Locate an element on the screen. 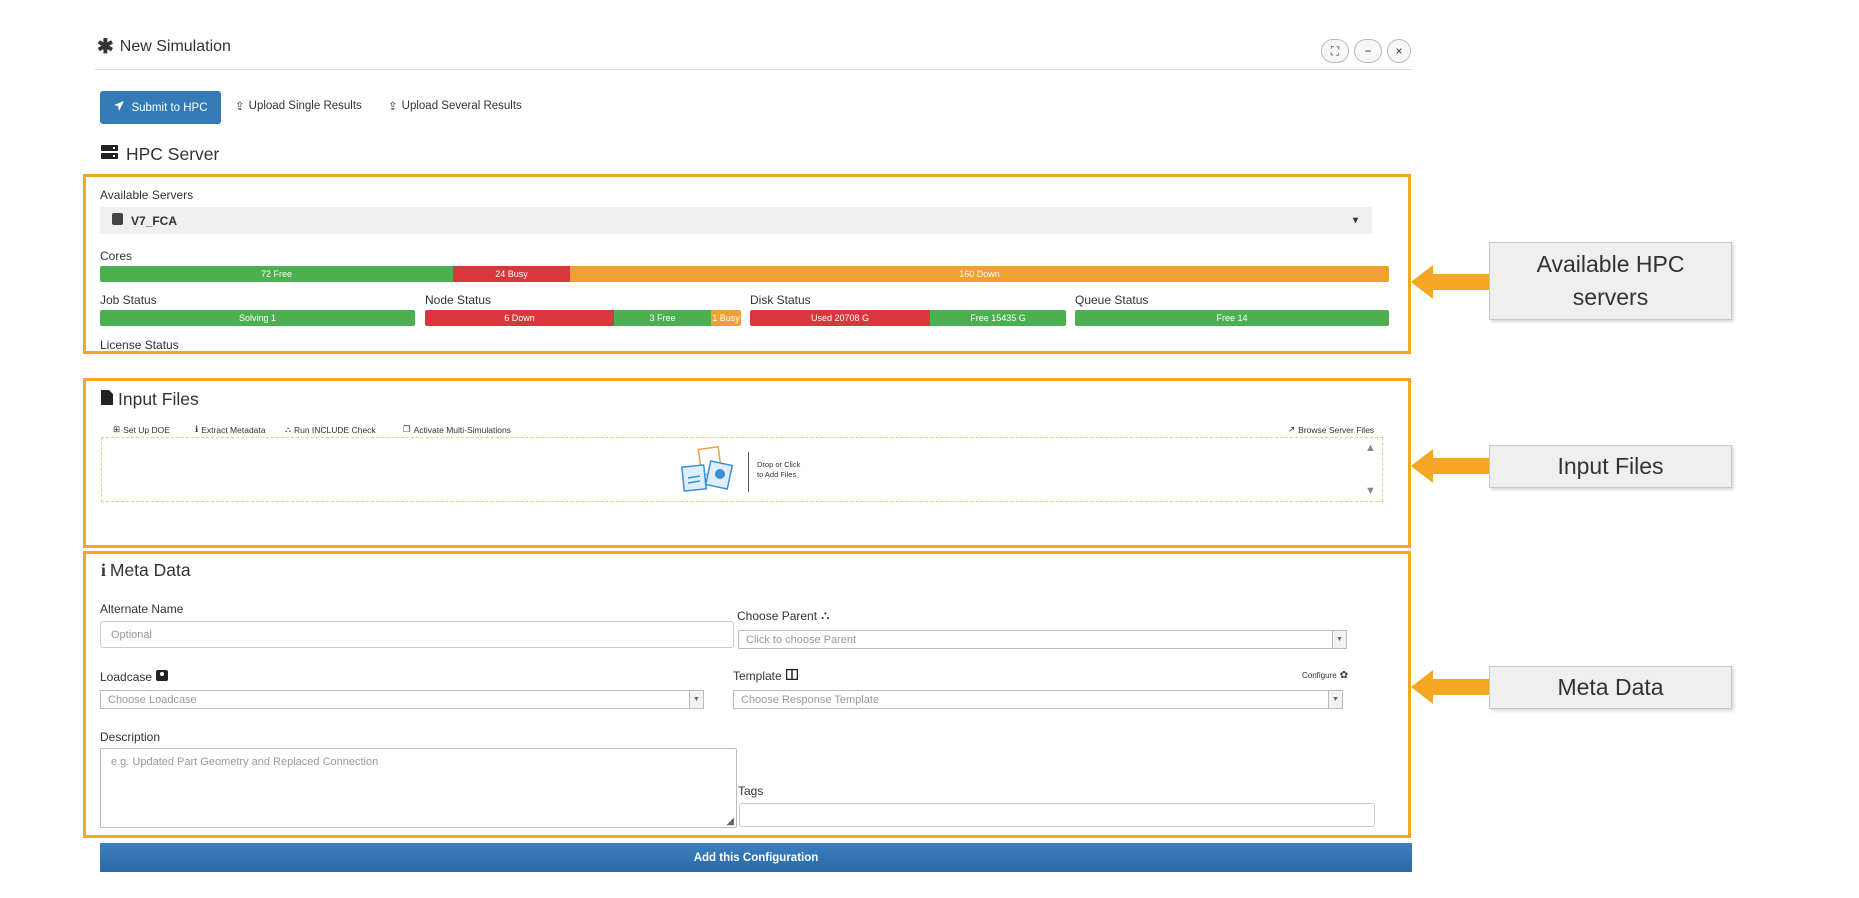  gear-icon: ✿ is located at coordinates (1344, 675).